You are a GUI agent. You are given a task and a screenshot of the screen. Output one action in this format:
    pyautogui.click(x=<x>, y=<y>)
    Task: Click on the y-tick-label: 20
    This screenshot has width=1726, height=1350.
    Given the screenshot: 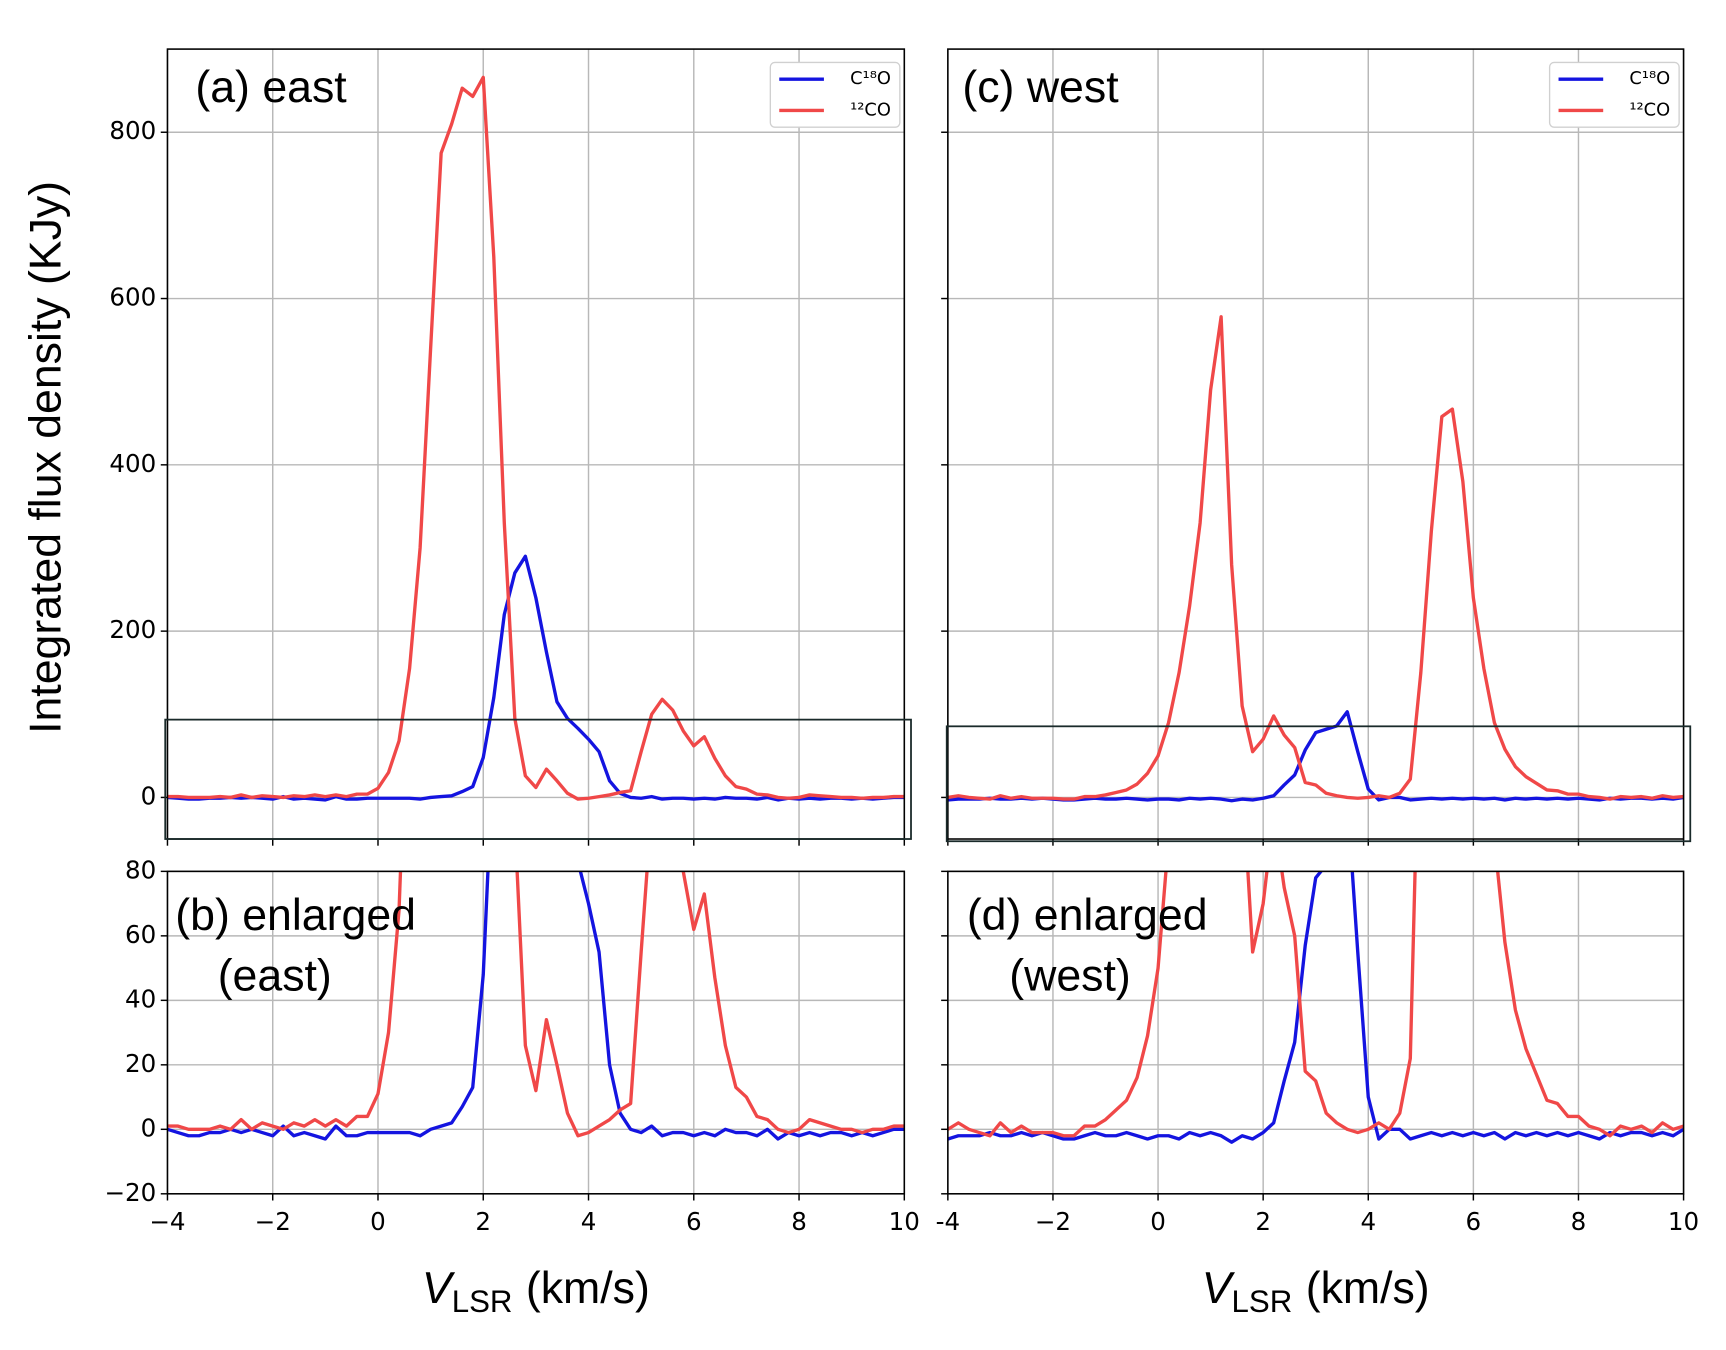 What is the action you would take?
    pyautogui.click(x=140, y=1063)
    